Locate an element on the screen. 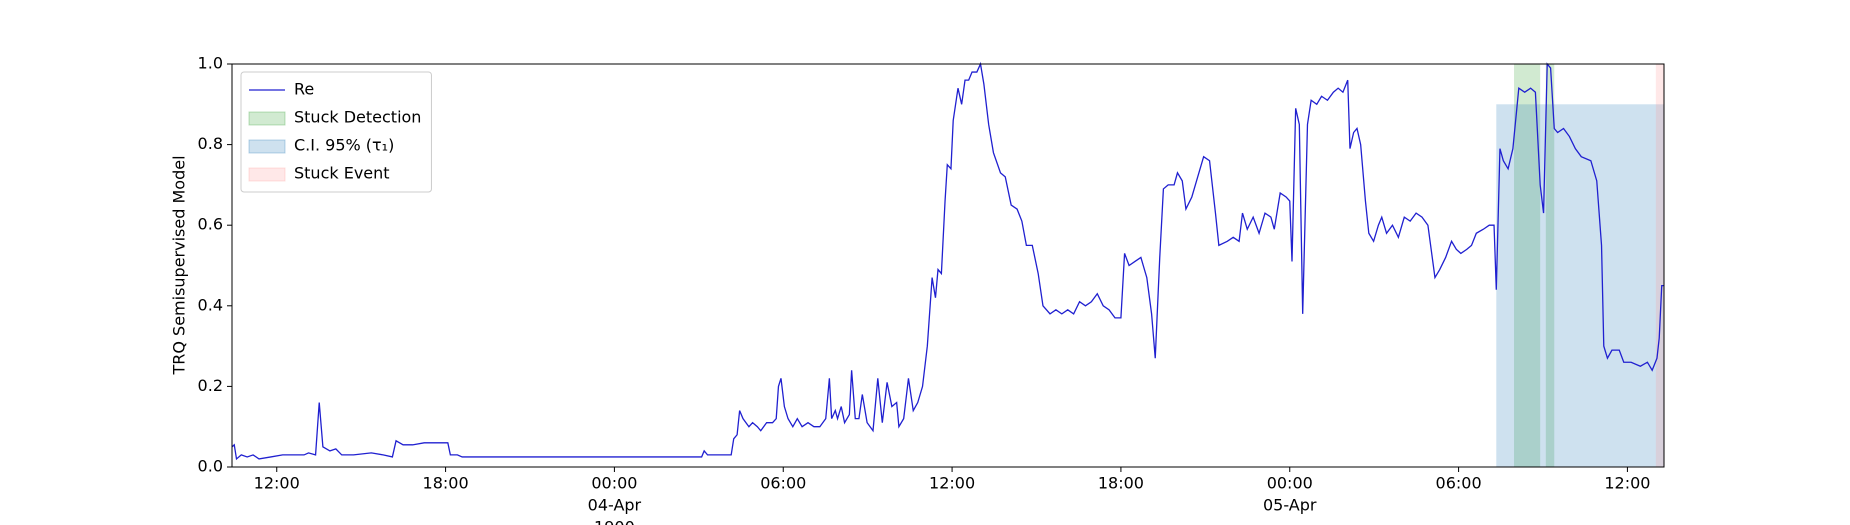 The image size is (1850, 525). legend-label: Stuck Event is located at coordinates (342, 173).